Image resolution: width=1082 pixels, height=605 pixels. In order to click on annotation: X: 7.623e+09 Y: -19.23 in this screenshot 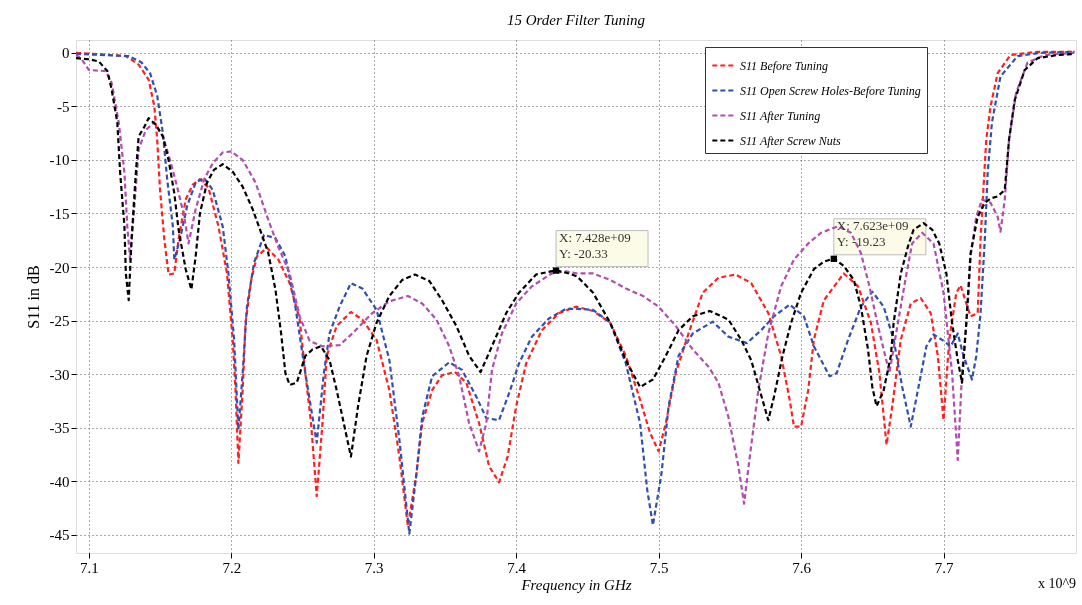, I will do `click(872, 233)`.